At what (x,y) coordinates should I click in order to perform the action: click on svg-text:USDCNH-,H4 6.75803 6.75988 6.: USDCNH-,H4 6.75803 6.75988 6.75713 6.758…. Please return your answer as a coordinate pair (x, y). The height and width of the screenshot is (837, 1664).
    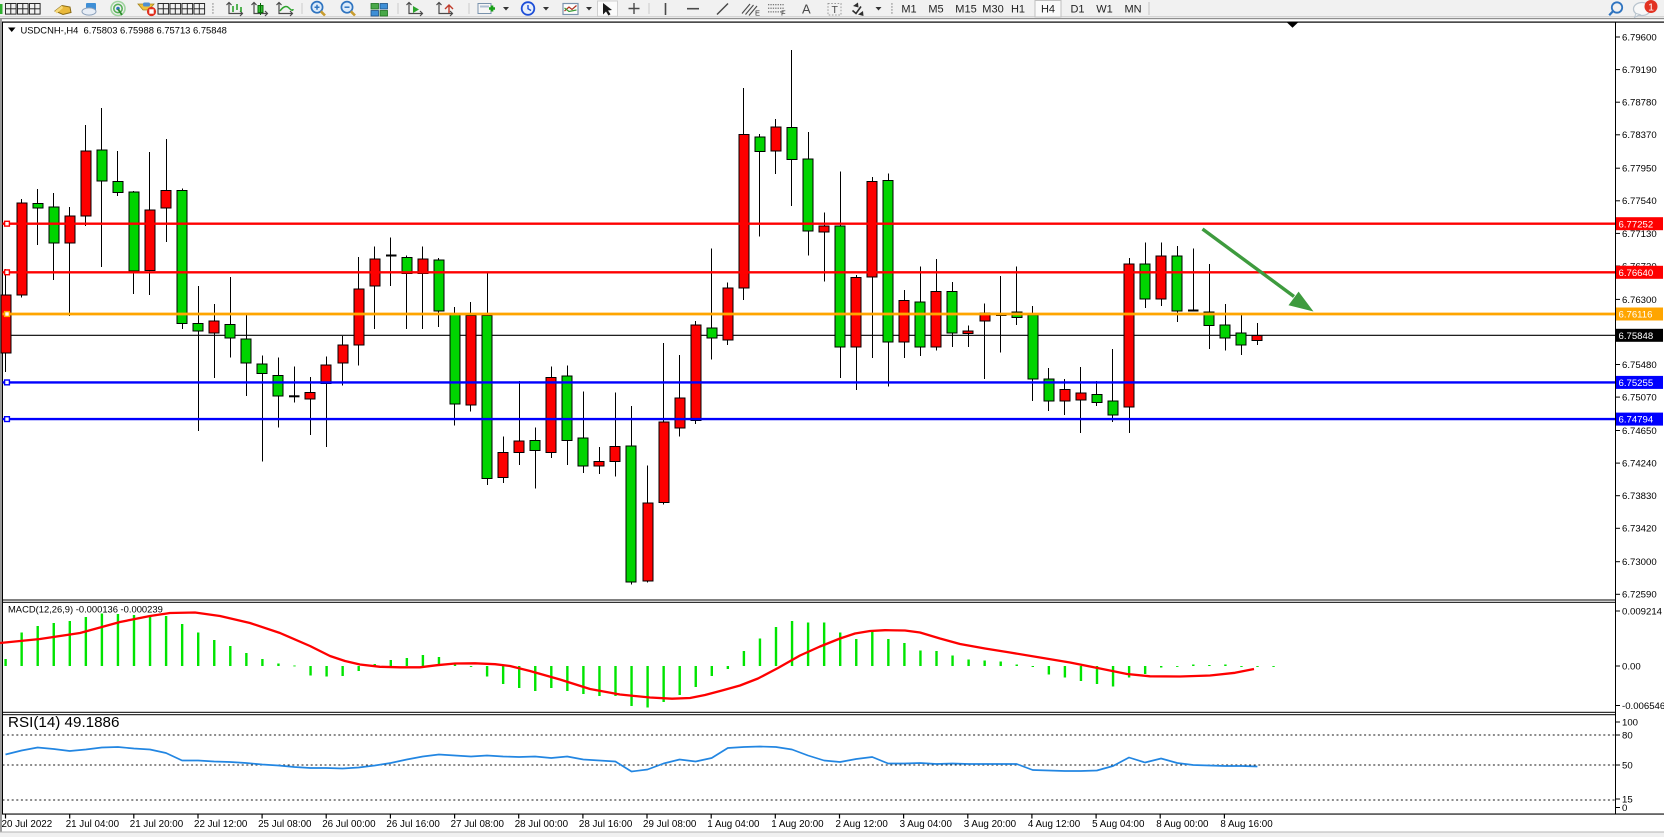
    Looking at the image, I should click on (124, 30).